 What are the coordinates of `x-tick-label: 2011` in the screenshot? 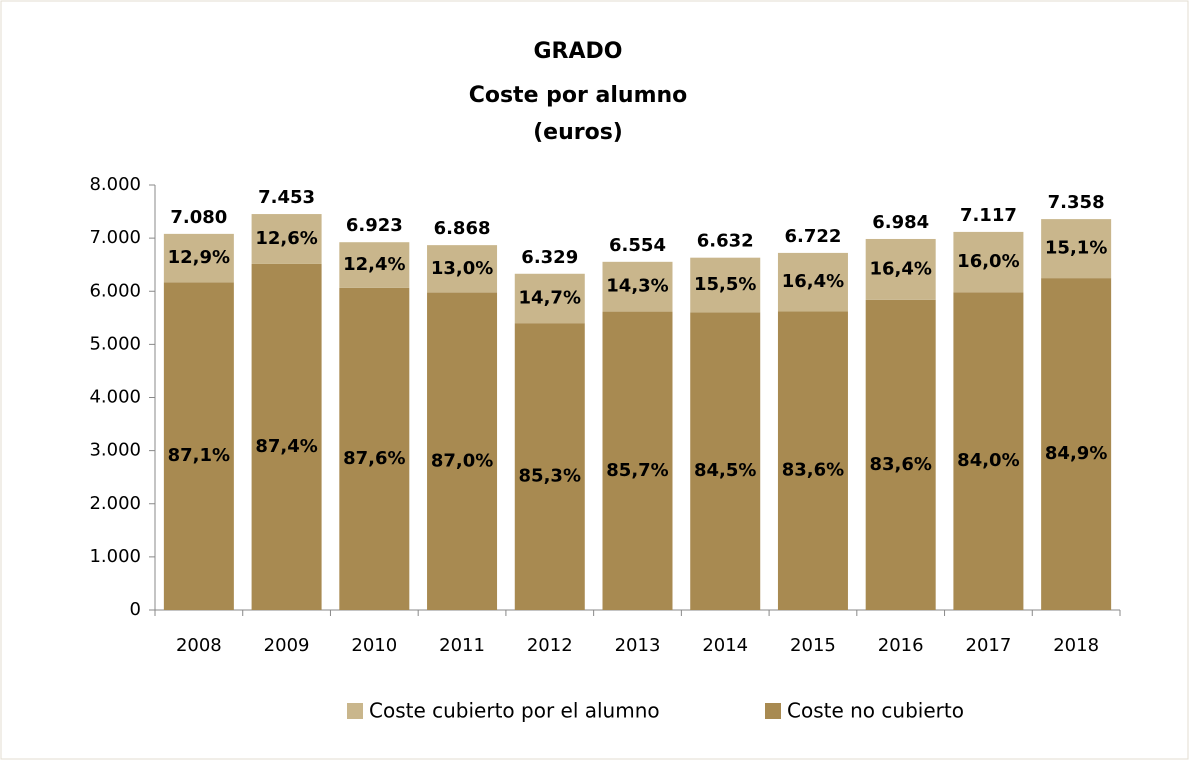 It's located at (462, 645).